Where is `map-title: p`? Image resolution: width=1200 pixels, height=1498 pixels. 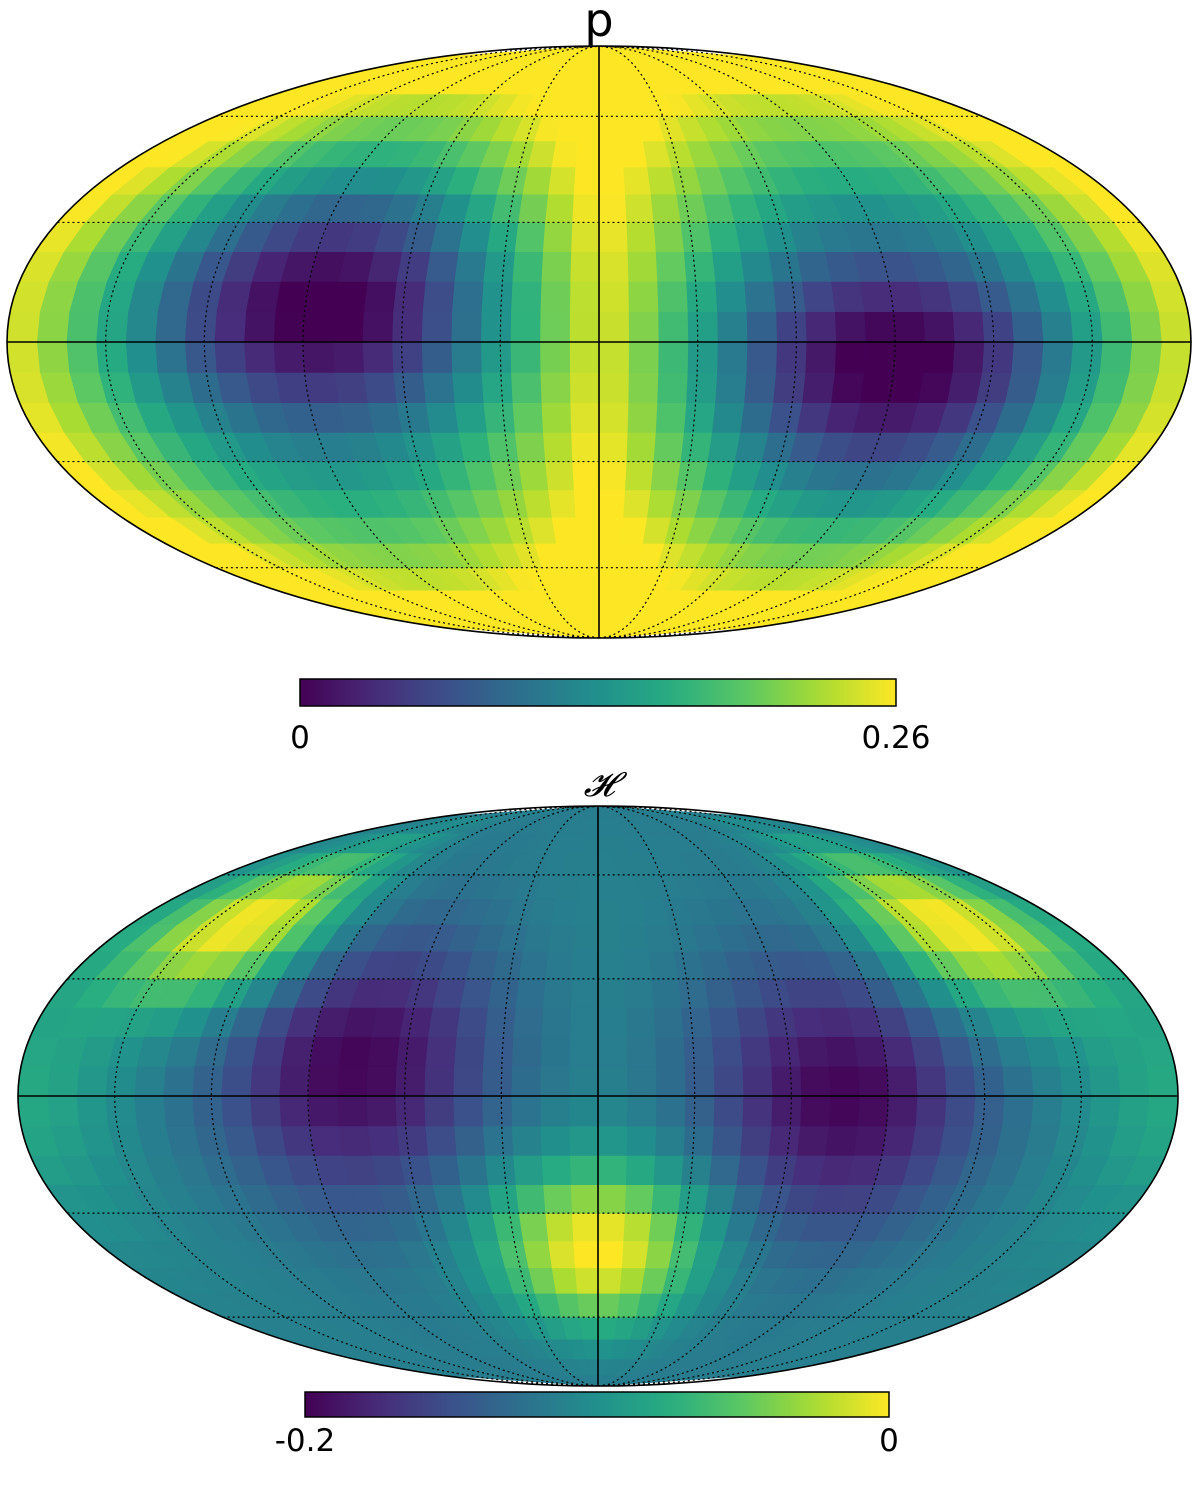
map-title: p is located at coordinates (598, 23).